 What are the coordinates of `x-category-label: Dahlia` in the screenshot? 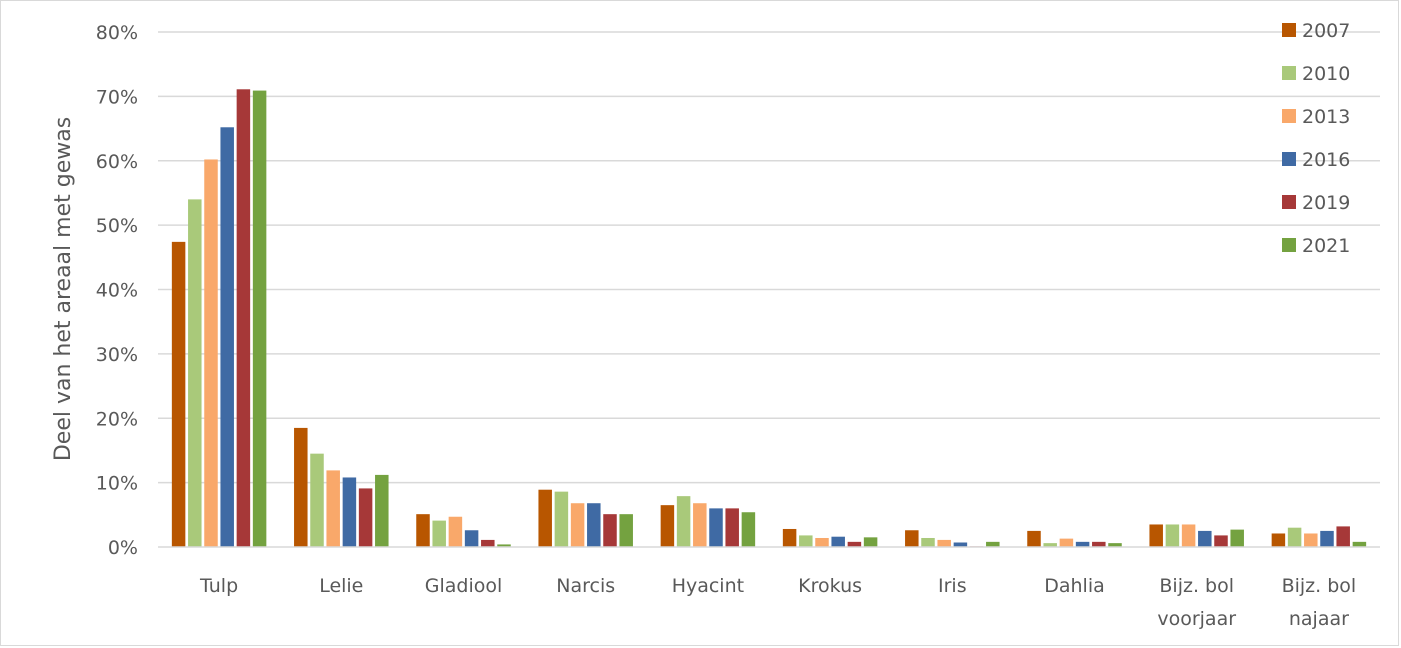 It's located at (1074, 586).